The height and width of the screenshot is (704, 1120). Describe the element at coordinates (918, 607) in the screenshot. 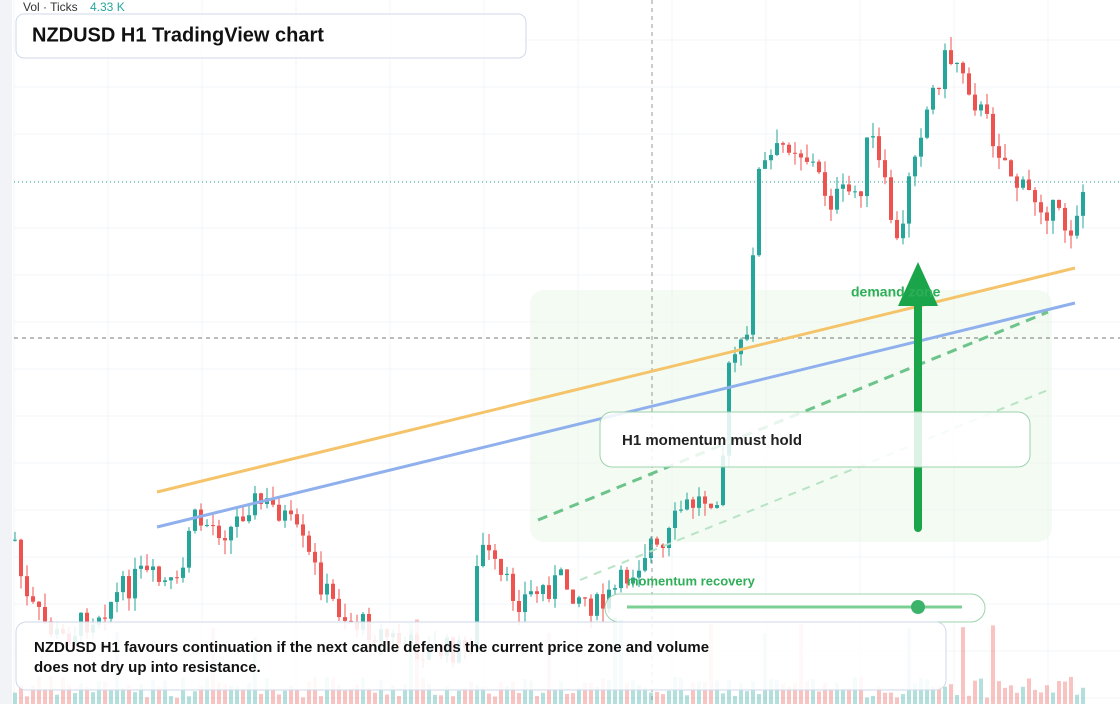

I see `slider-knob` at that location.